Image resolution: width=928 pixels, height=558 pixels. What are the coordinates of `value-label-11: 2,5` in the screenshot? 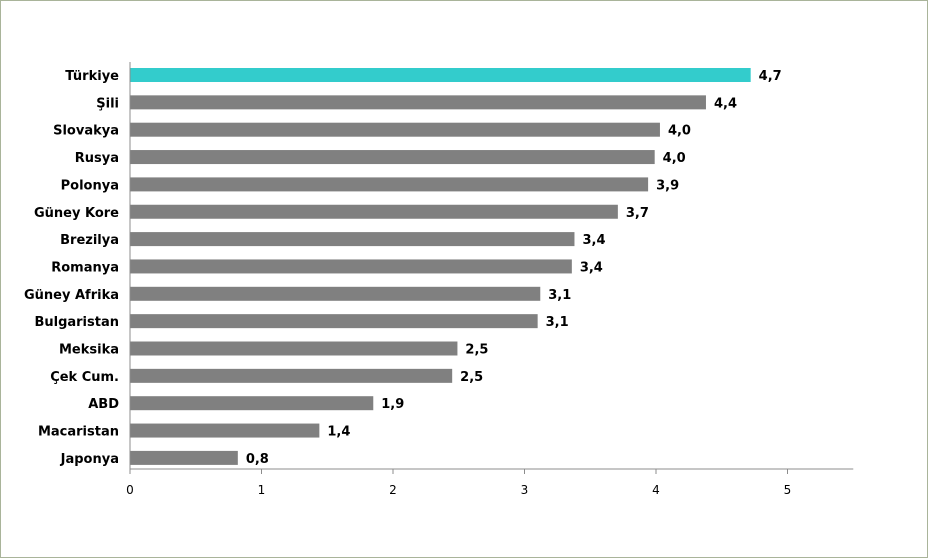 It's located at (471, 377).